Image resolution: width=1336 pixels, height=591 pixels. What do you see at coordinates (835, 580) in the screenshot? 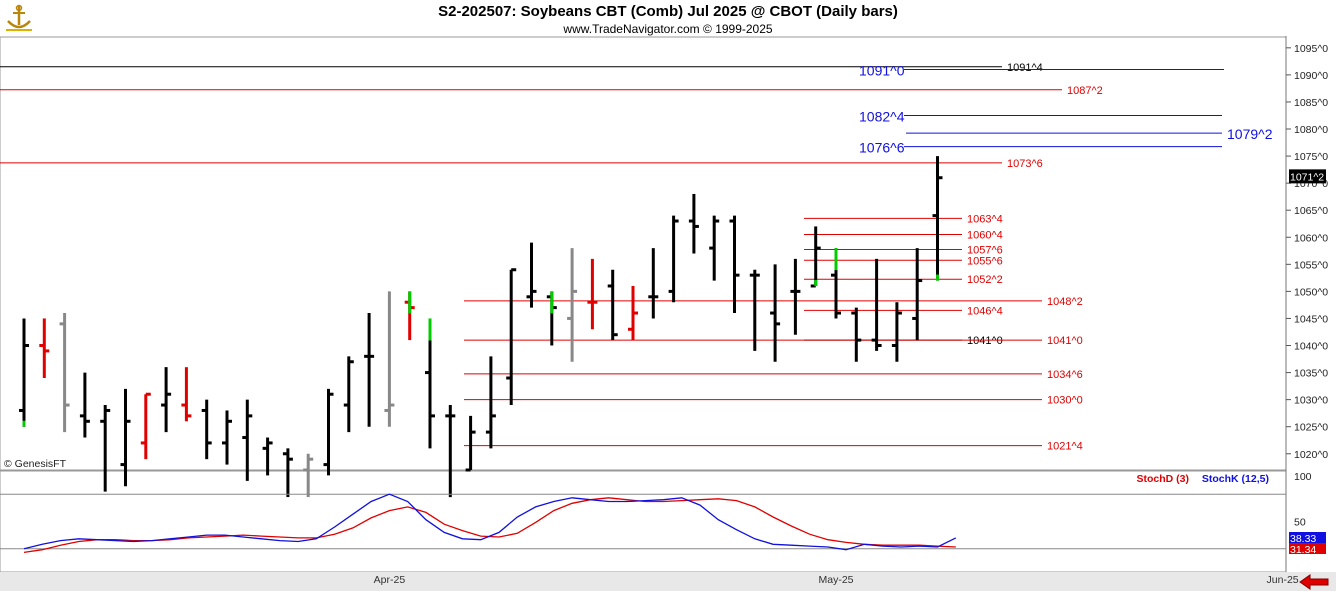
I see `x-tick-label: May-25` at bounding box center [835, 580].